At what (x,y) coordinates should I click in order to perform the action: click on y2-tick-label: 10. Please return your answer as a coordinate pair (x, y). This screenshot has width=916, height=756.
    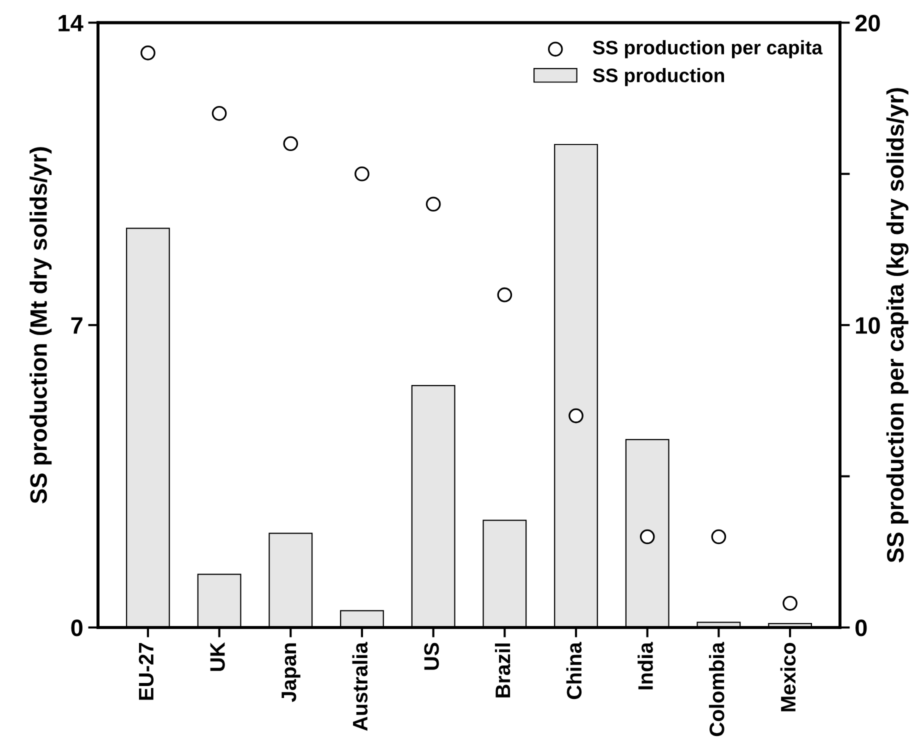
    Looking at the image, I should click on (868, 325).